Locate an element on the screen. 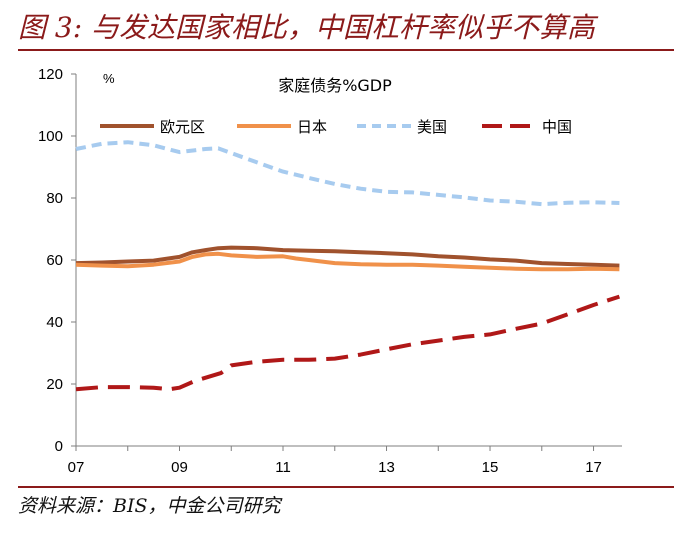 The width and height of the screenshot is (694, 534). y-tick-label: 40 is located at coordinates (54, 322).